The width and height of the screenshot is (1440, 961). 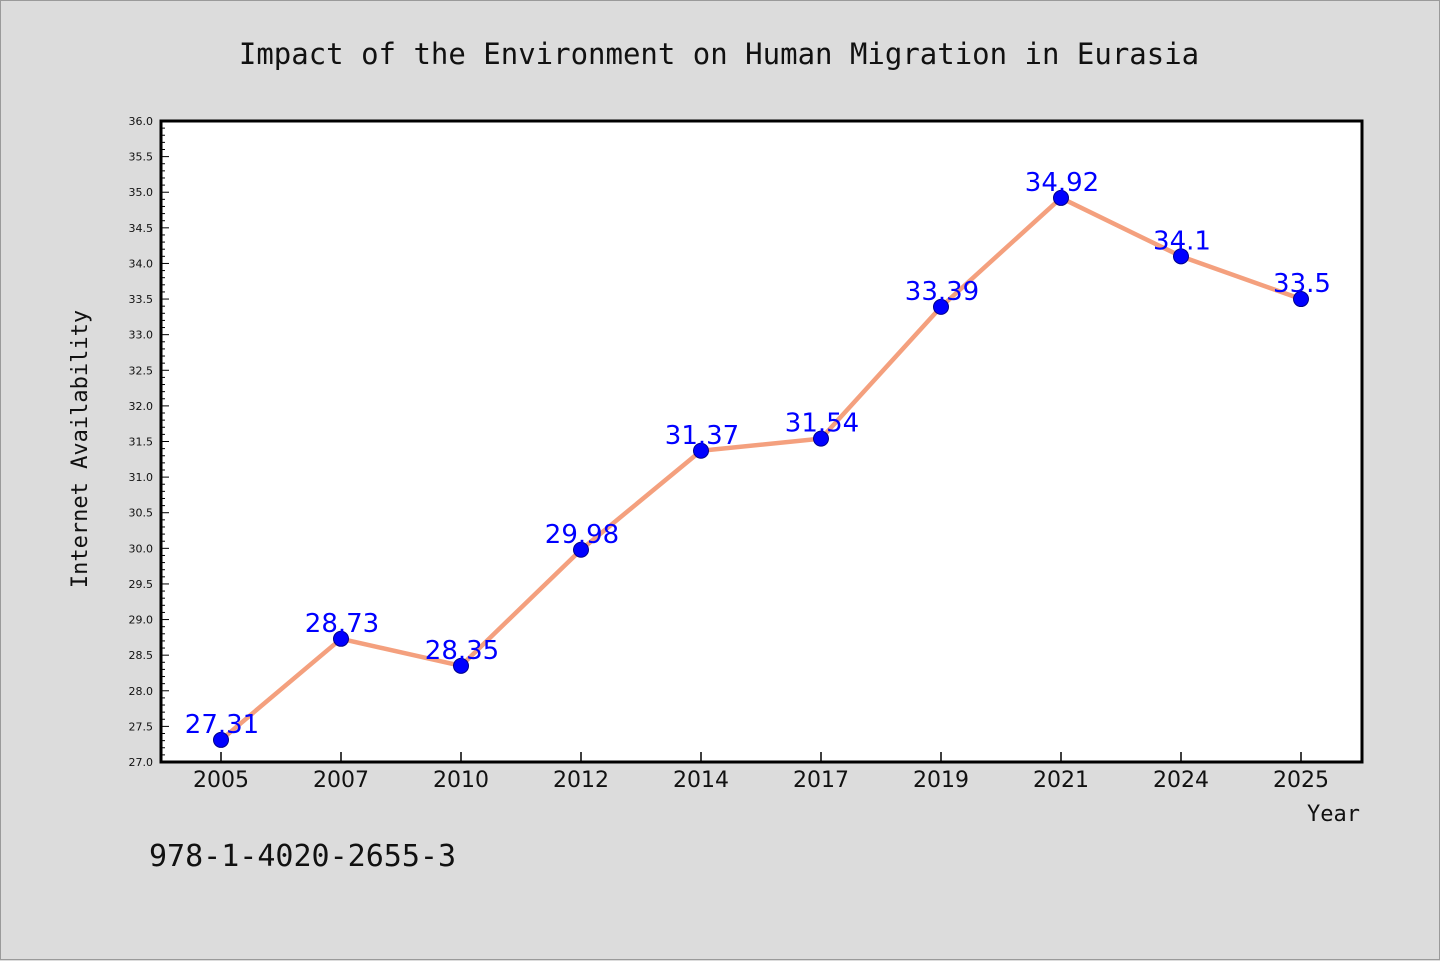 What do you see at coordinates (141, 691) in the screenshot?
I see `y-tick-label: 28.0` at bounding box center [141, 691].